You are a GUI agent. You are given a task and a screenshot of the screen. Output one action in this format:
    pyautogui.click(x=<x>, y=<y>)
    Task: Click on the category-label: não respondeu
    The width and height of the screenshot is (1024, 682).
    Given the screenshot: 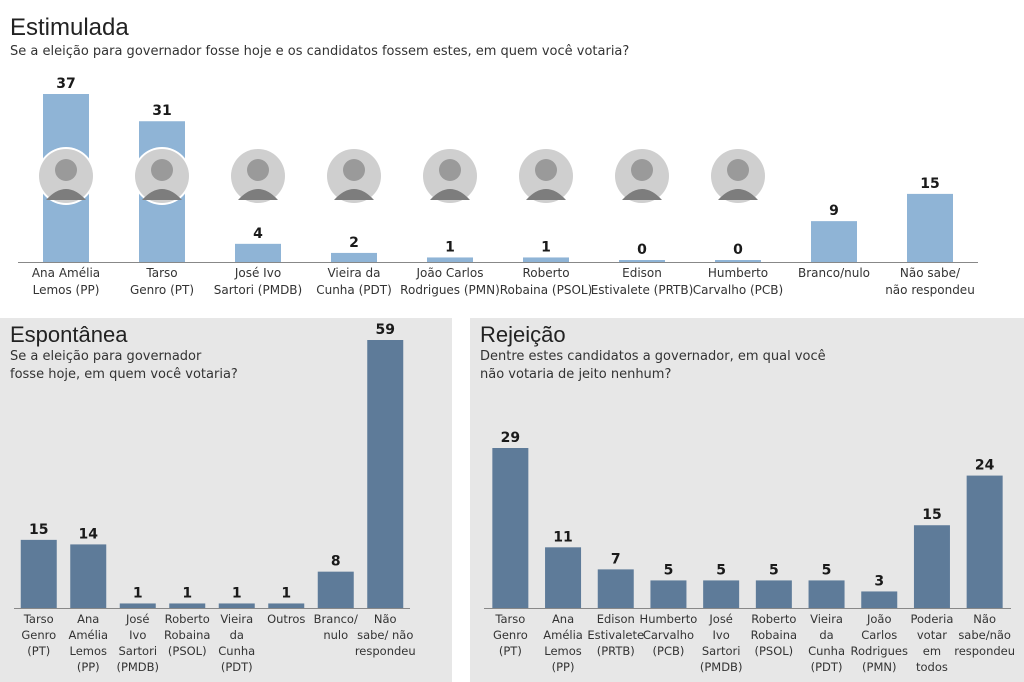 What is the action you would take?
    pyautogui.click(x=930, y=290)
    